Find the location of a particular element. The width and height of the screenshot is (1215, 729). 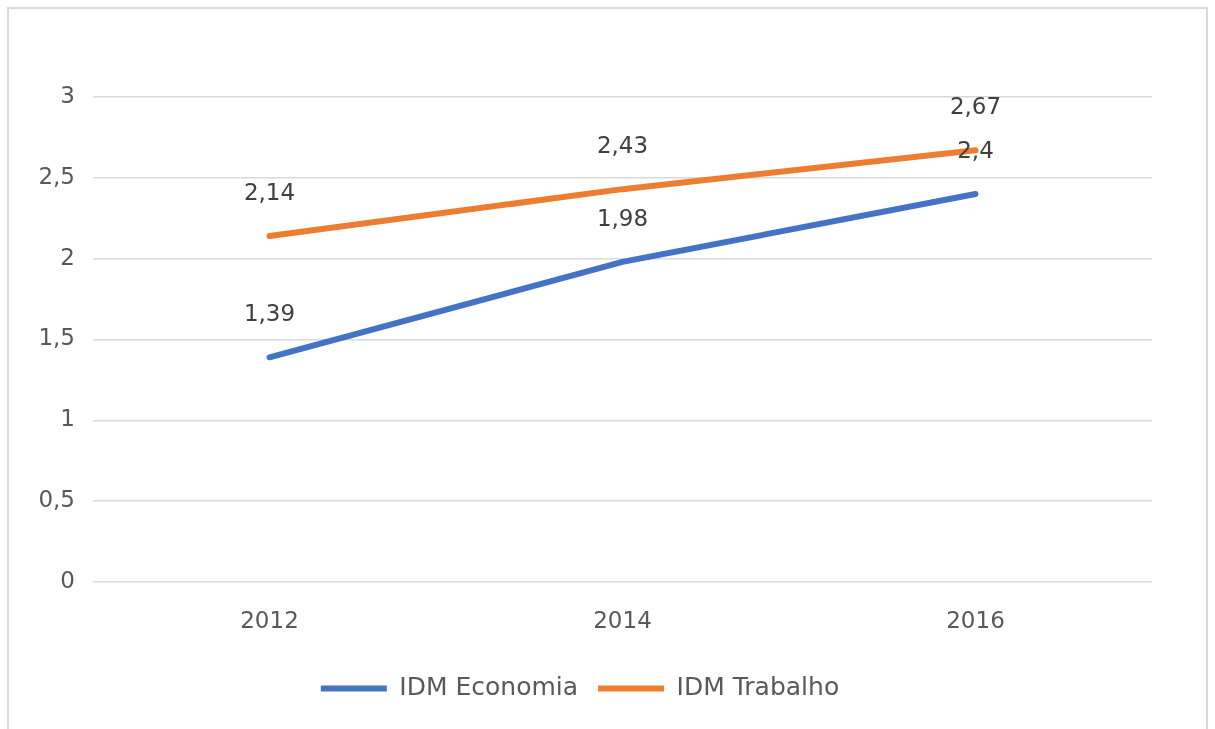

y-tick-label: 2 is located at coordinates (67, 256).